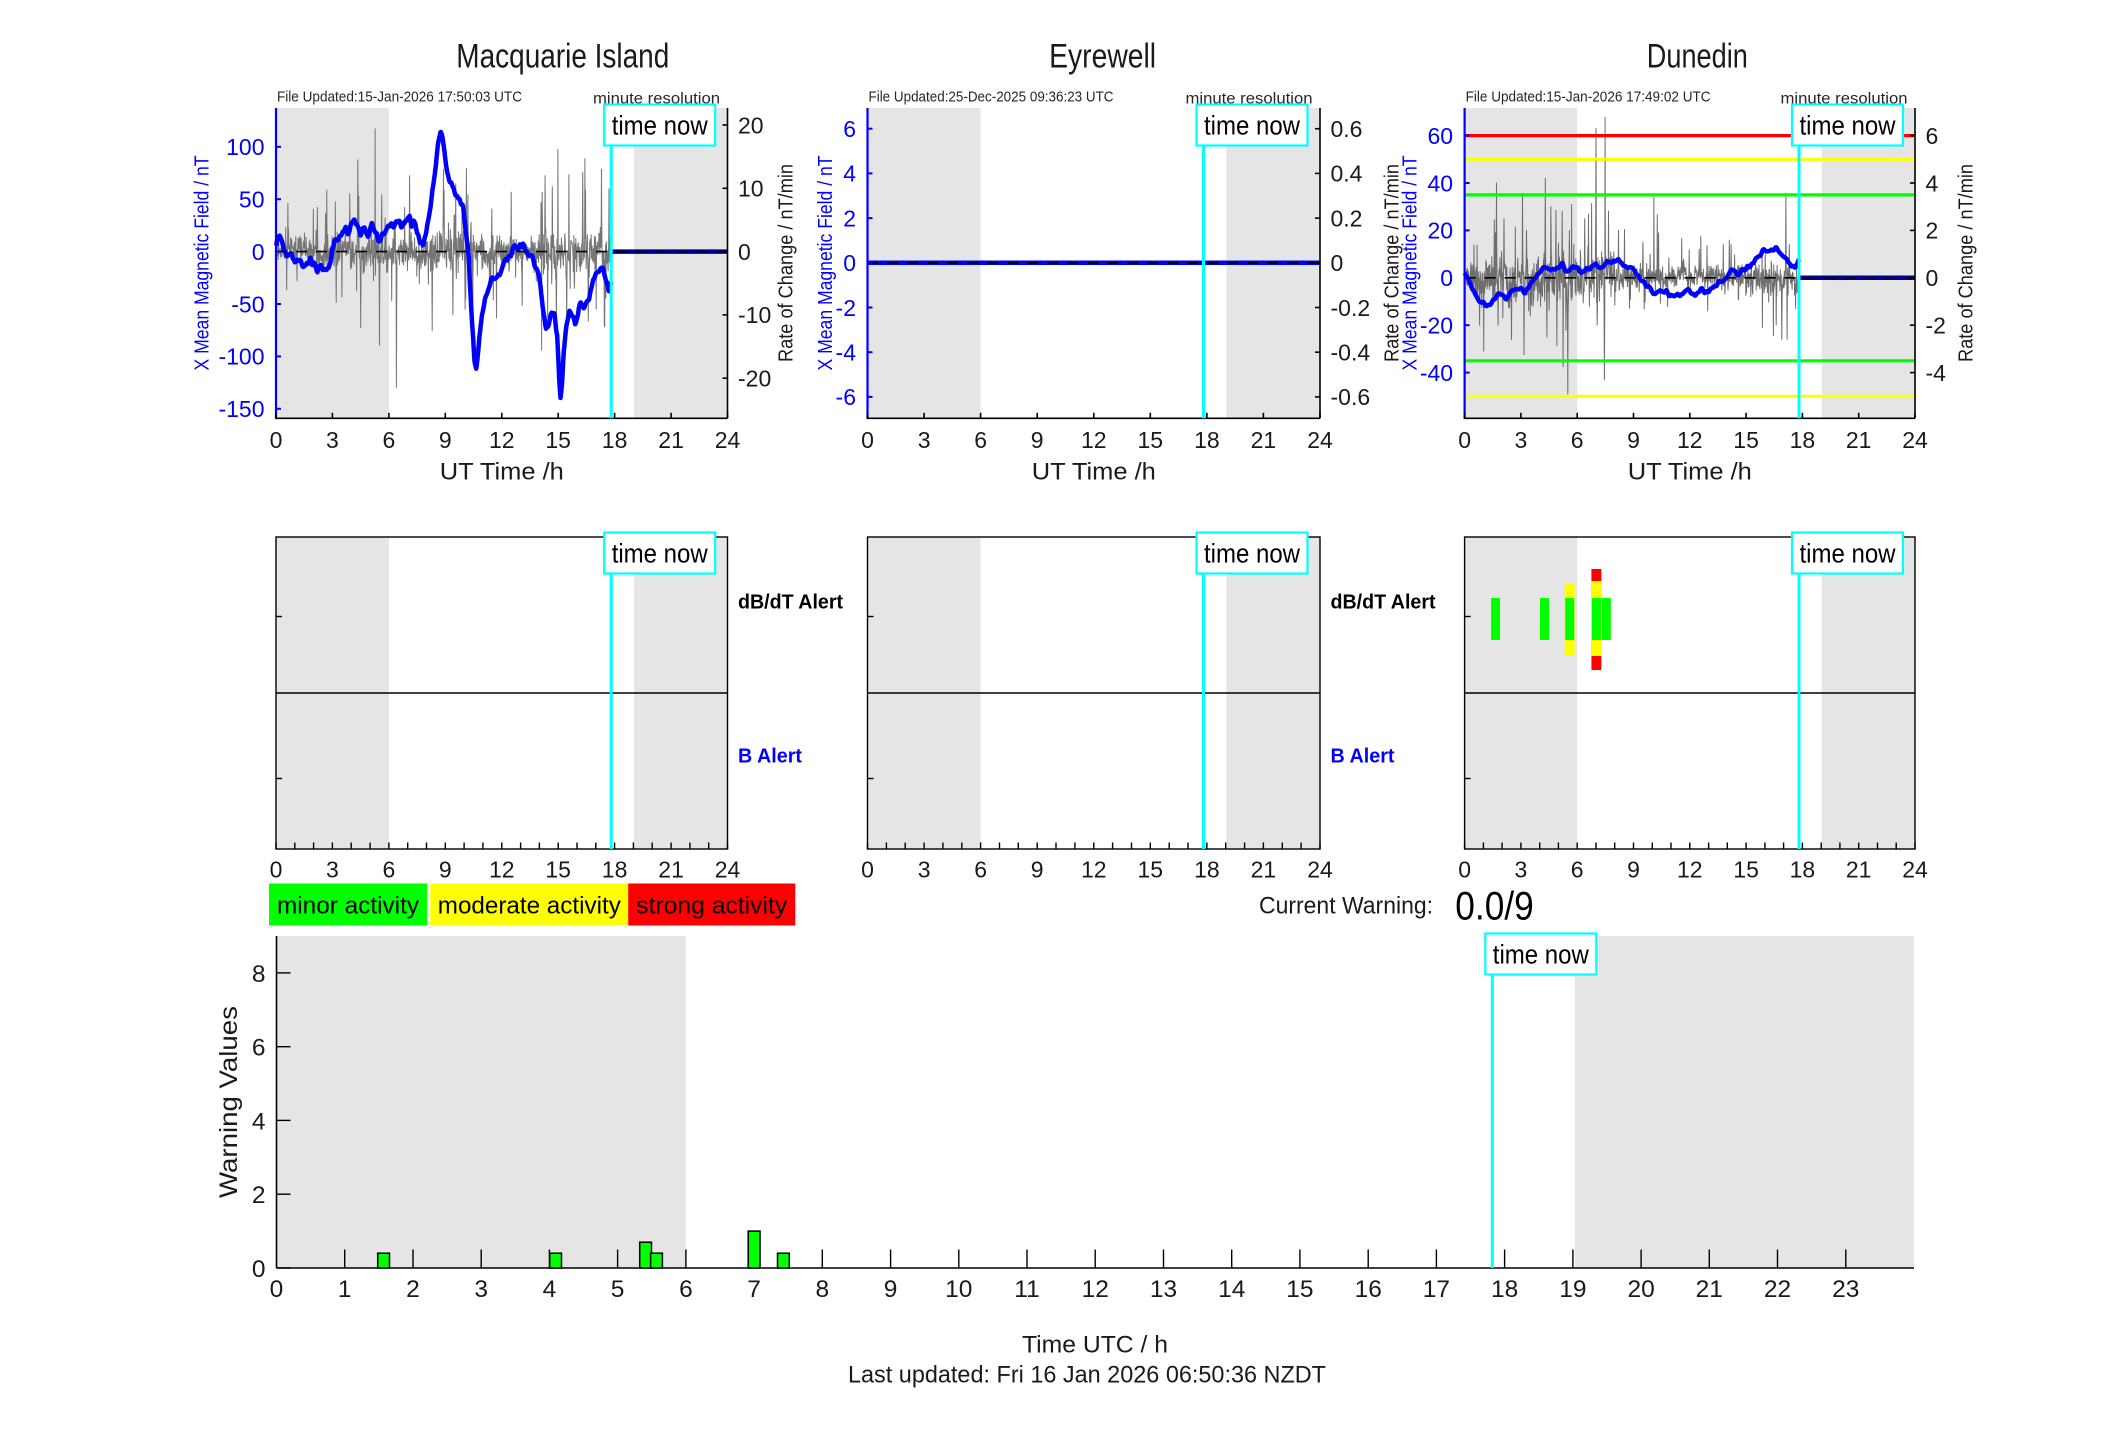  What do you see at coordinates (711, 906) in the screenshot?
I see `svg-text: strong activity` at bounding box center [711, 906].